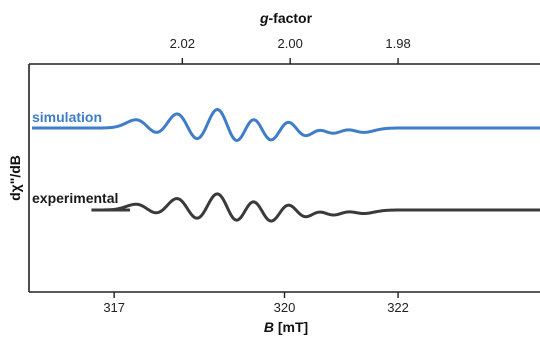 This screenshot has width=540, height=340. What do you see at coordinates (291, 327) in the screenshot?
I see `bottom-axis-title-rest: [mT]` at bounding box center [291, 327].